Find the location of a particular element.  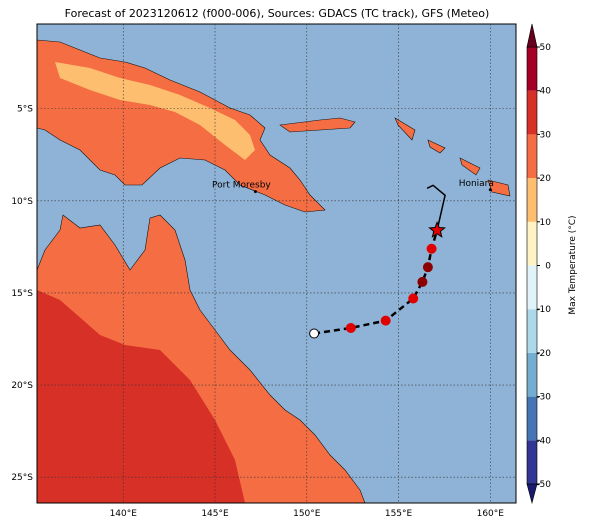

colorbar-tick-label: -40 is located at coordinates (543, 441).